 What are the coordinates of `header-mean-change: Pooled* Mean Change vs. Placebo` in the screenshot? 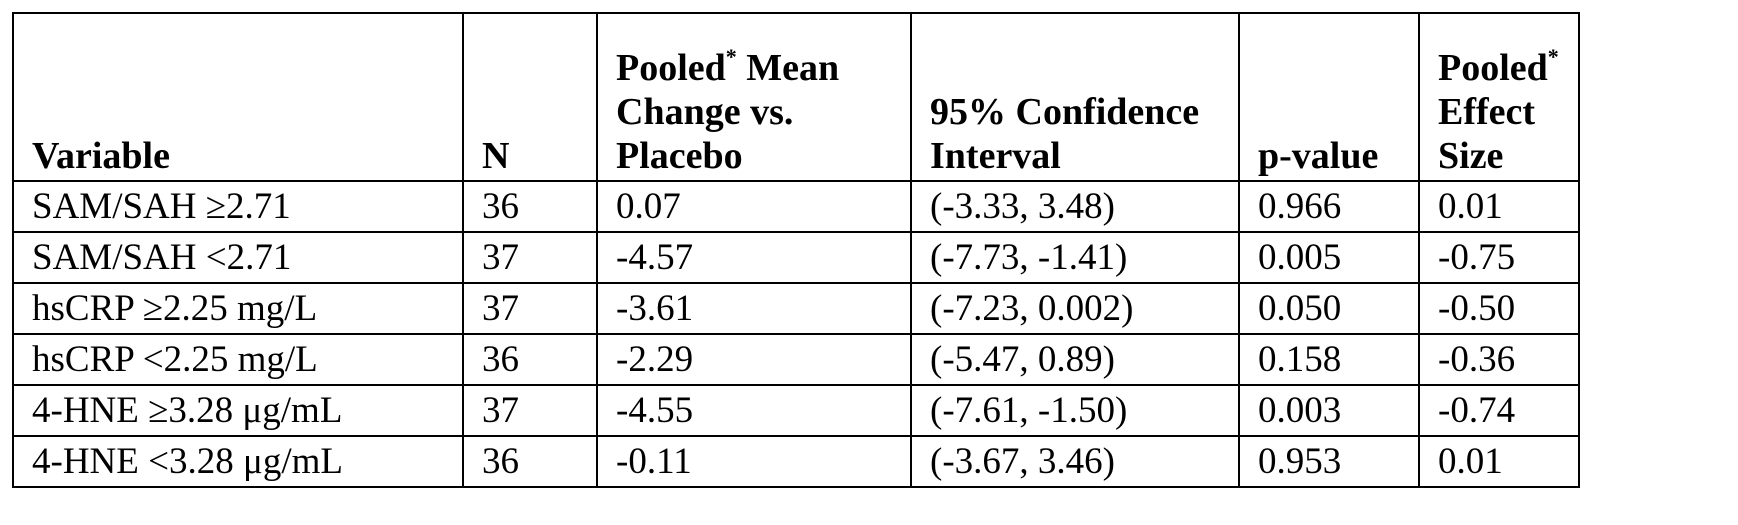 It's located at (754, 97).